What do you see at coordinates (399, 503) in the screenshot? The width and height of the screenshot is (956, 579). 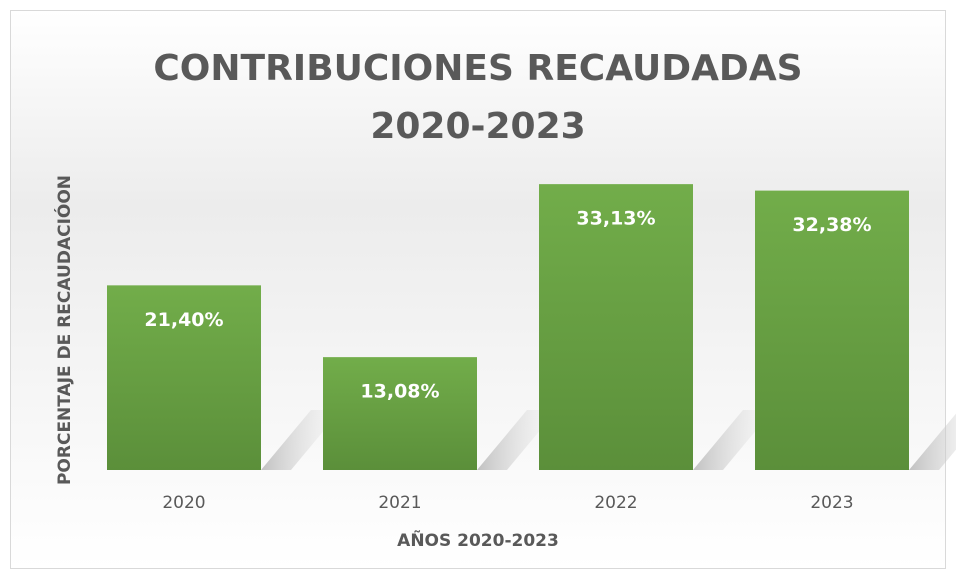 I see `x-tick-label: 2021` at bounding box center [399, 503].